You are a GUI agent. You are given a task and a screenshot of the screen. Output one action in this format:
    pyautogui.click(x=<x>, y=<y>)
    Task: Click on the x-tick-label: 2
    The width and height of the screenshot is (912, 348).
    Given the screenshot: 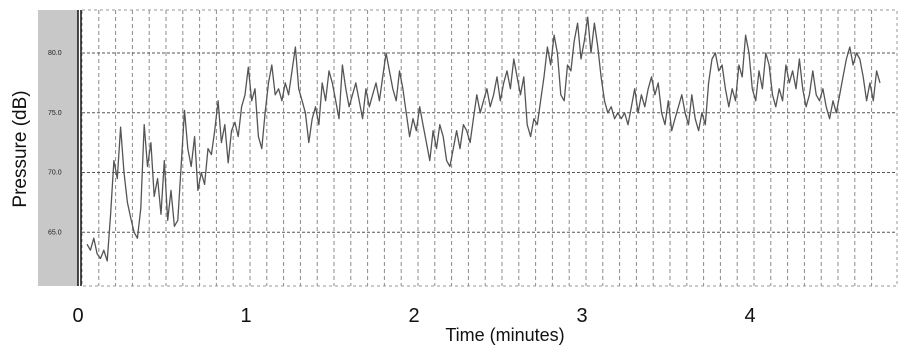 What is the action you would take?
    pyautogui.click(x=413, y=316)
    